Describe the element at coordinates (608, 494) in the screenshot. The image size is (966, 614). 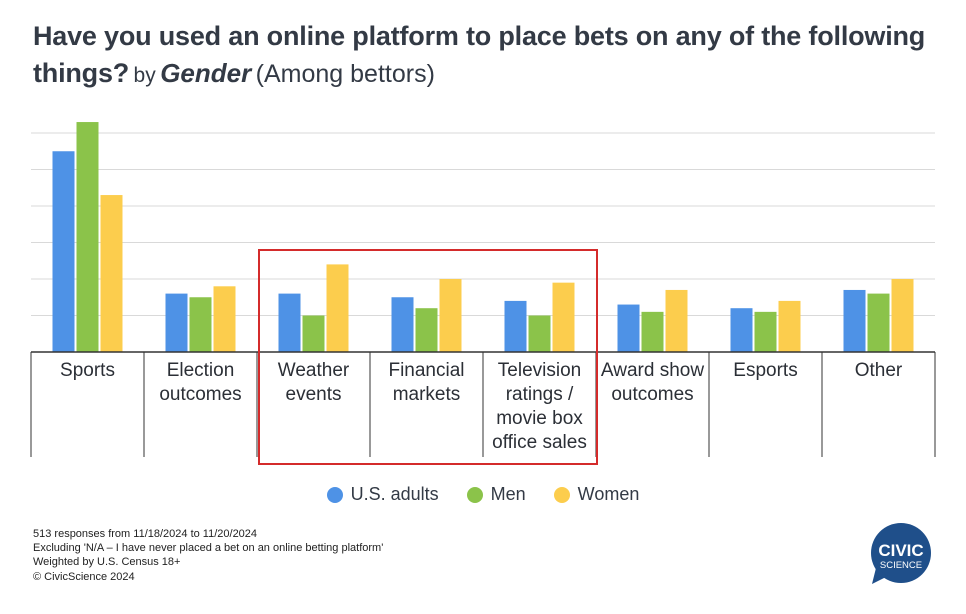
I see `legend-label-women: Women` at that location.